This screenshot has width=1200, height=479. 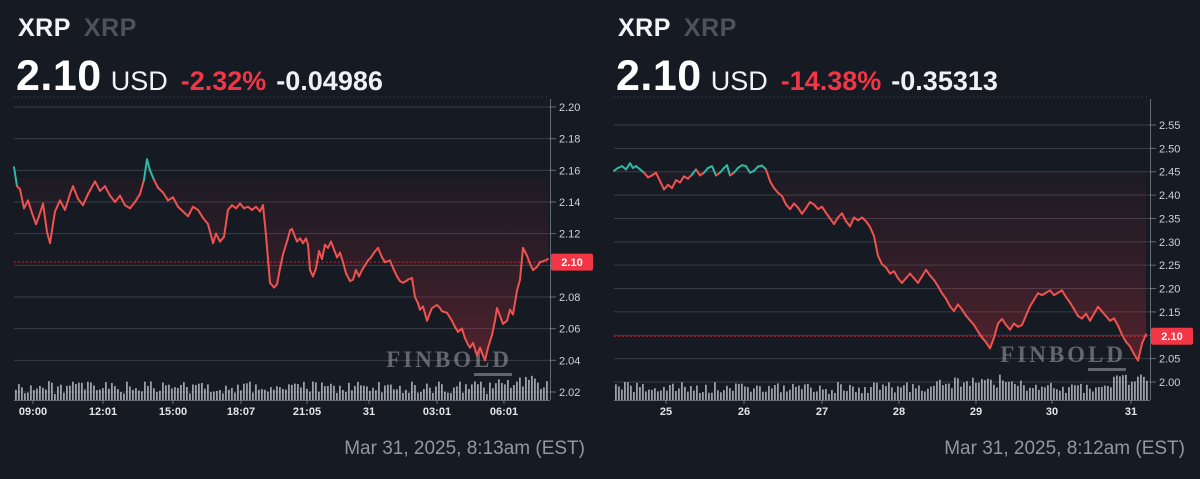 I want to click on symbol-header: XRP XRP, so click(x=677, y=28).